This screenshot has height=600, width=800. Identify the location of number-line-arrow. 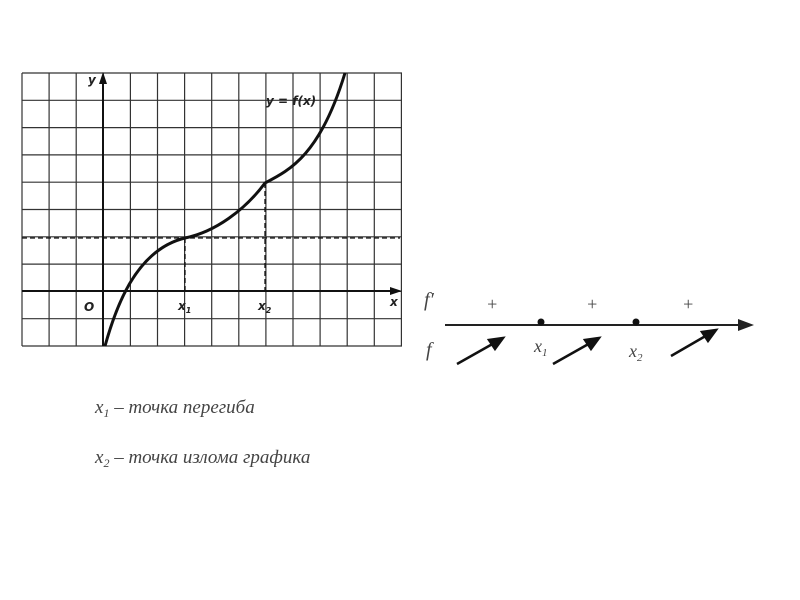
(746, 325).